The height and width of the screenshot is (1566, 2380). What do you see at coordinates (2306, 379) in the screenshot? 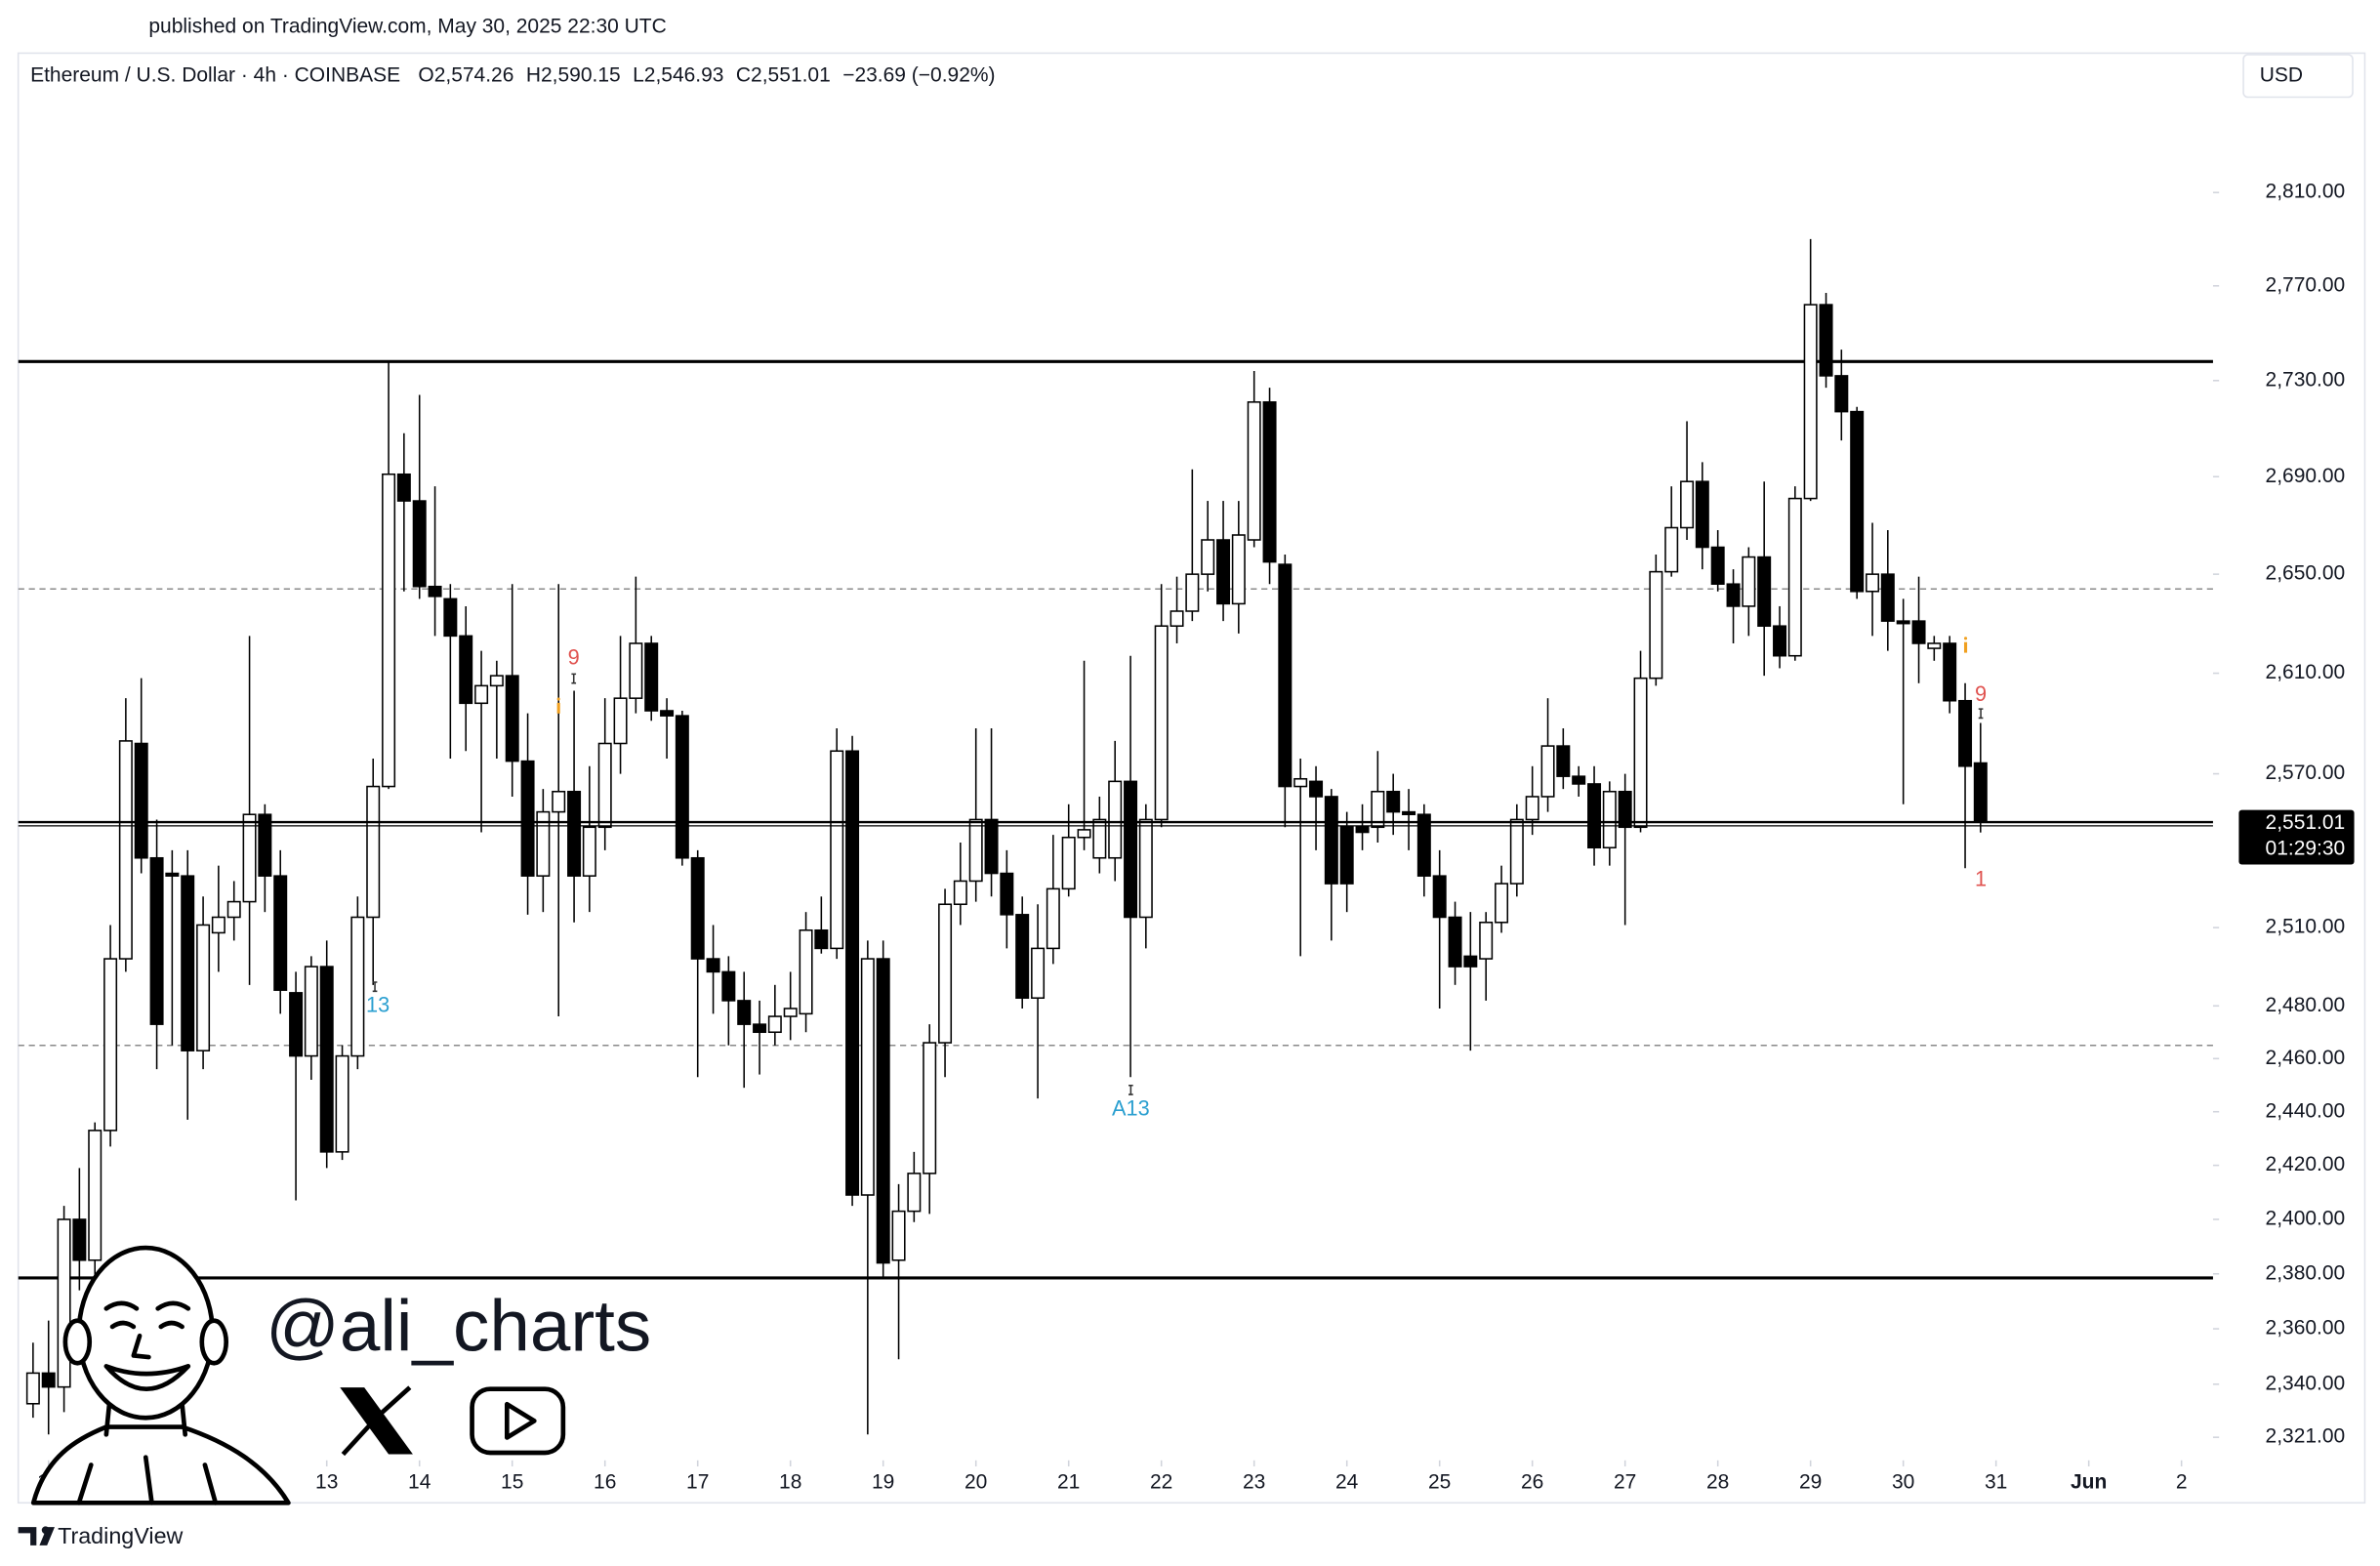
I see `y-tick-label: 2,730.00` at bounding box center [2306, 379].